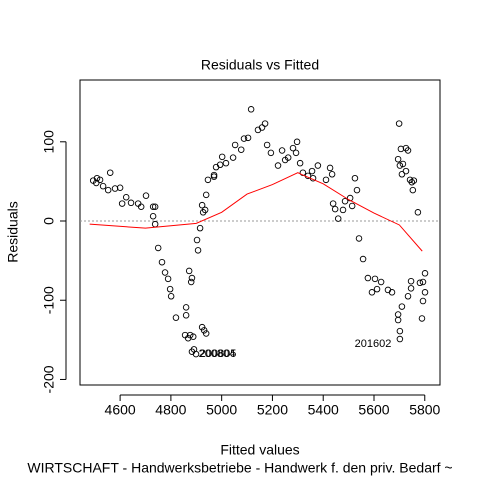 This screenshot has height=480, width=480. Describe the element at coordinates (49, 379) in the screenshot. I see `y-tick-label: -200` at that location.